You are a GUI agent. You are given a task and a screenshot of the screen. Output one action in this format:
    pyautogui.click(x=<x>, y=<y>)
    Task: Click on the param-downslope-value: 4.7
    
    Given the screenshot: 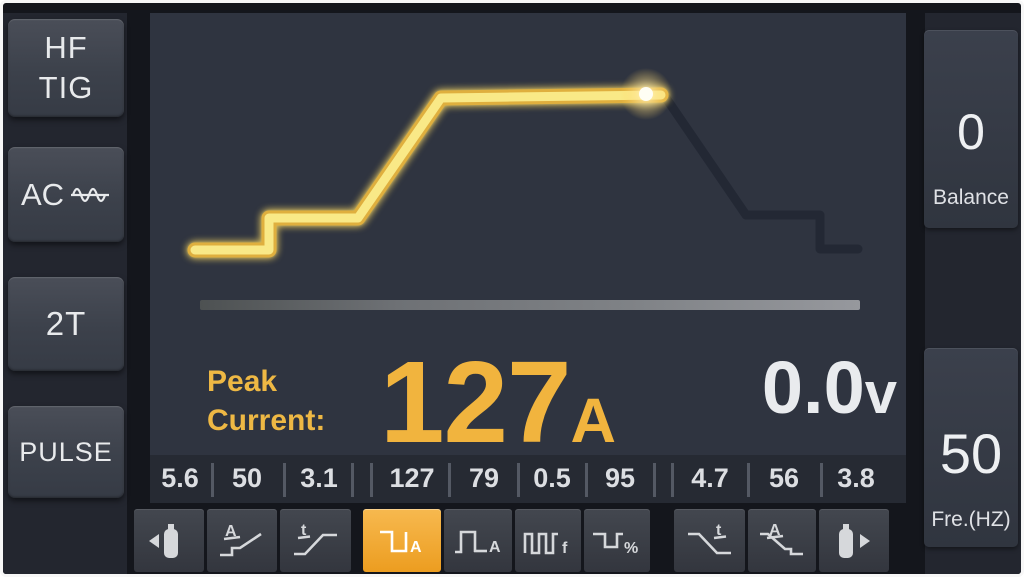 What is the action you would take?
    pyautogui.click(x=710, y=478)
    